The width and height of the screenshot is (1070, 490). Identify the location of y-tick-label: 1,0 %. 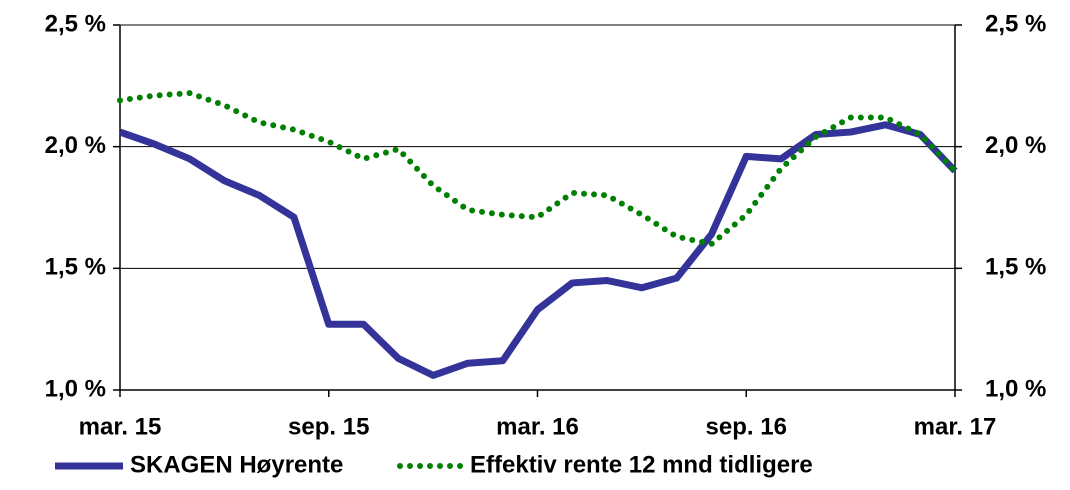
(75, 388).